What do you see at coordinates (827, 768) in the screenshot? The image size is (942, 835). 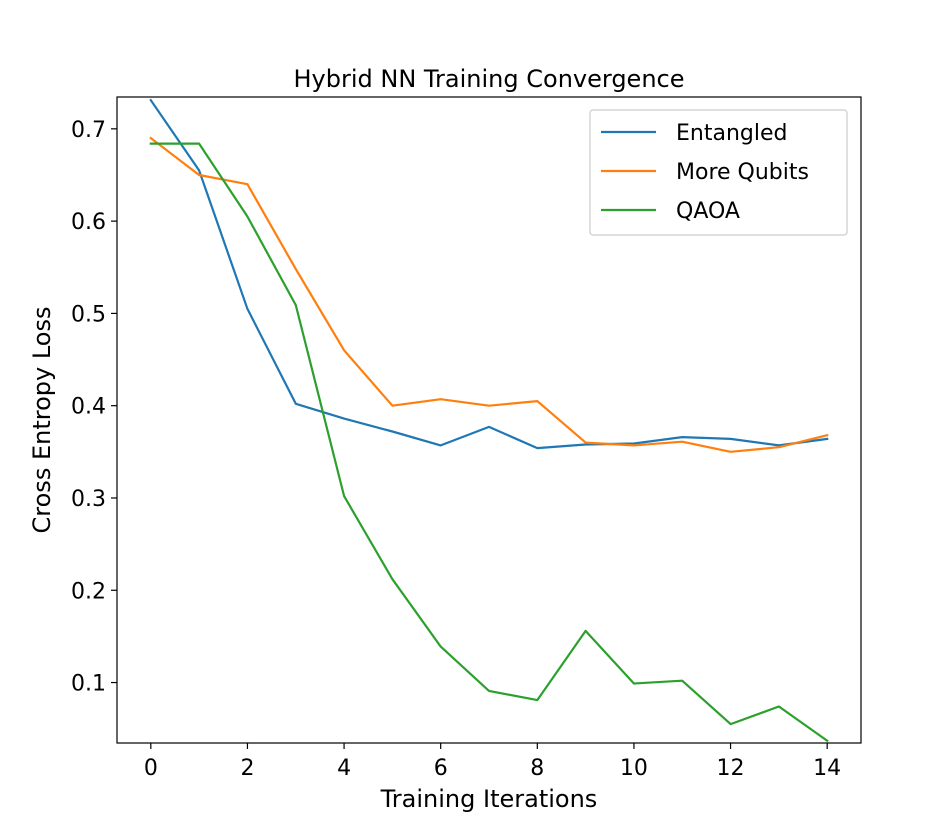 I see `x-tick-label: 14` at bounding box center [827, 768].